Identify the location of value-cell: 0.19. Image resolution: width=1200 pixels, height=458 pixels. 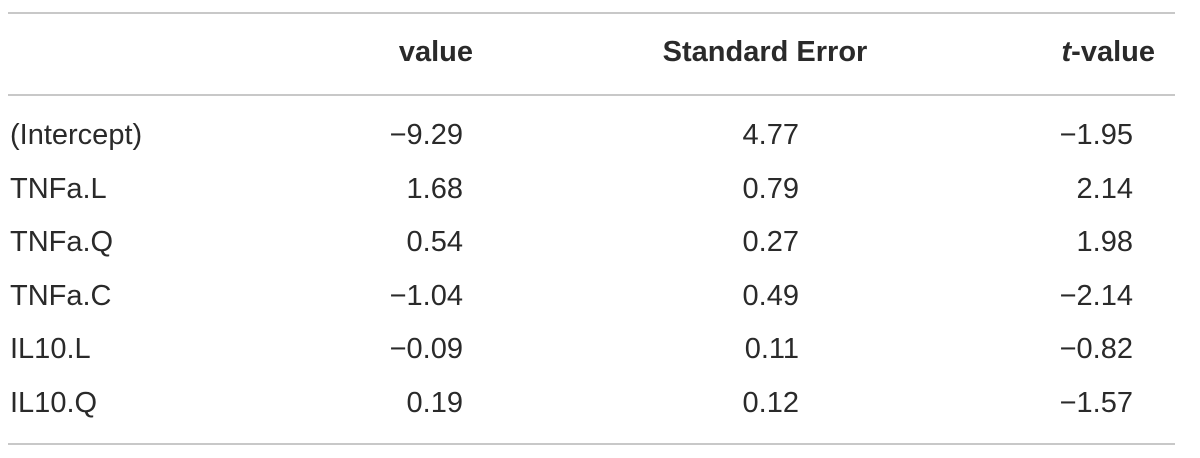
(434, 403).